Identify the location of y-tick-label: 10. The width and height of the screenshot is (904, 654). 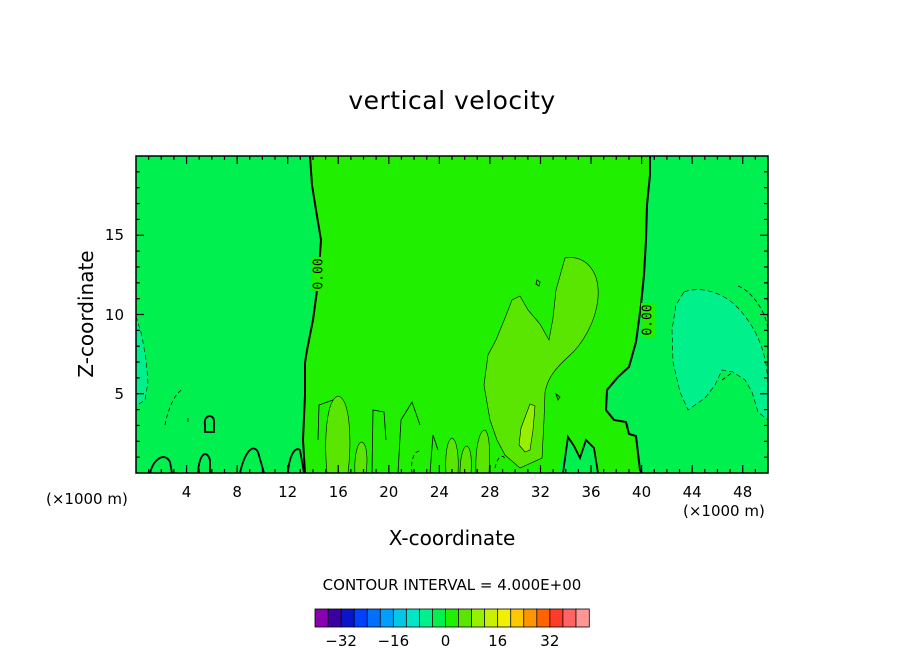
(114, 314).